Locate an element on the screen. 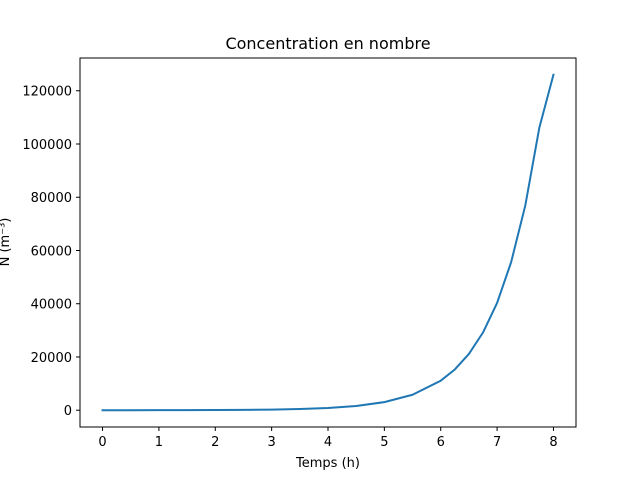 Image resolution: width=640 pixels, height=480 pixels. y-tick-label: 40000 is located at coordinates (51, 305).